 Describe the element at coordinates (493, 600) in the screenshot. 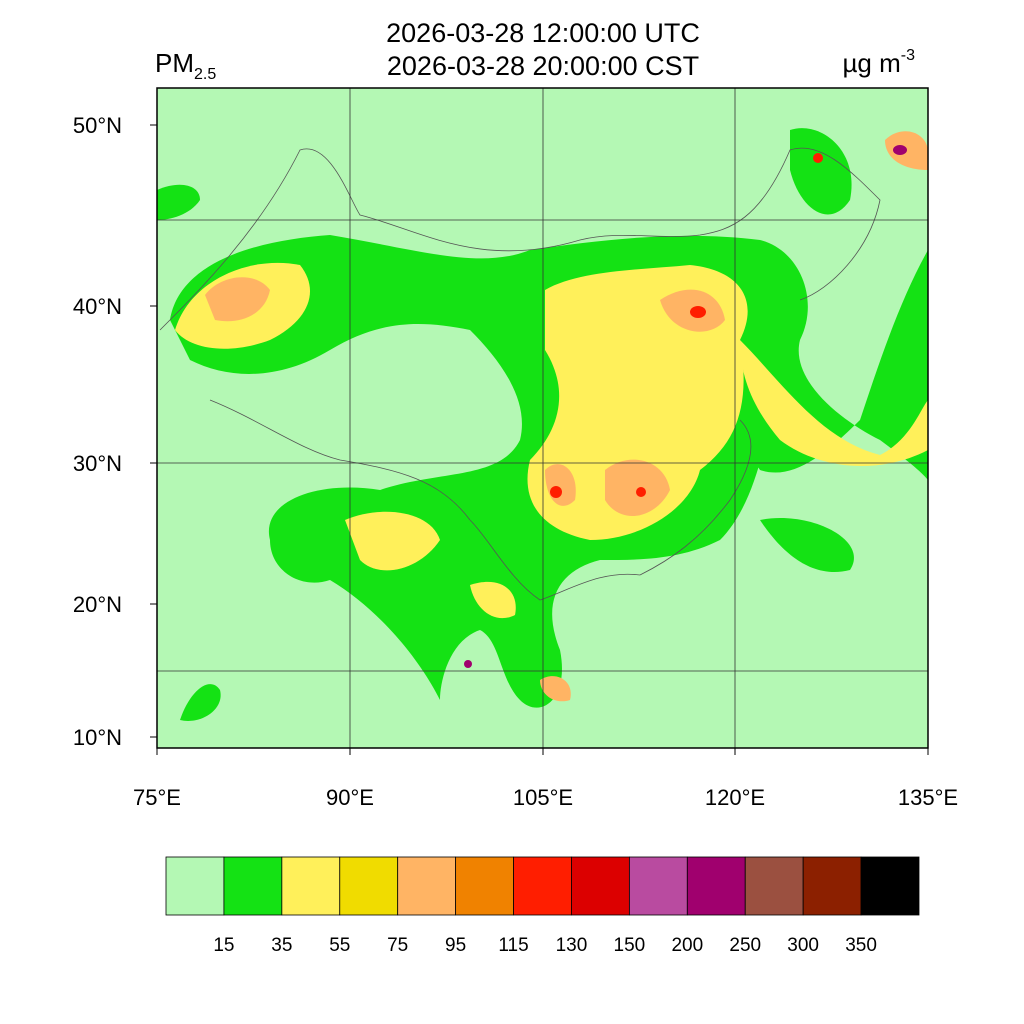

I see `plume-yellow-indochina` at that location.